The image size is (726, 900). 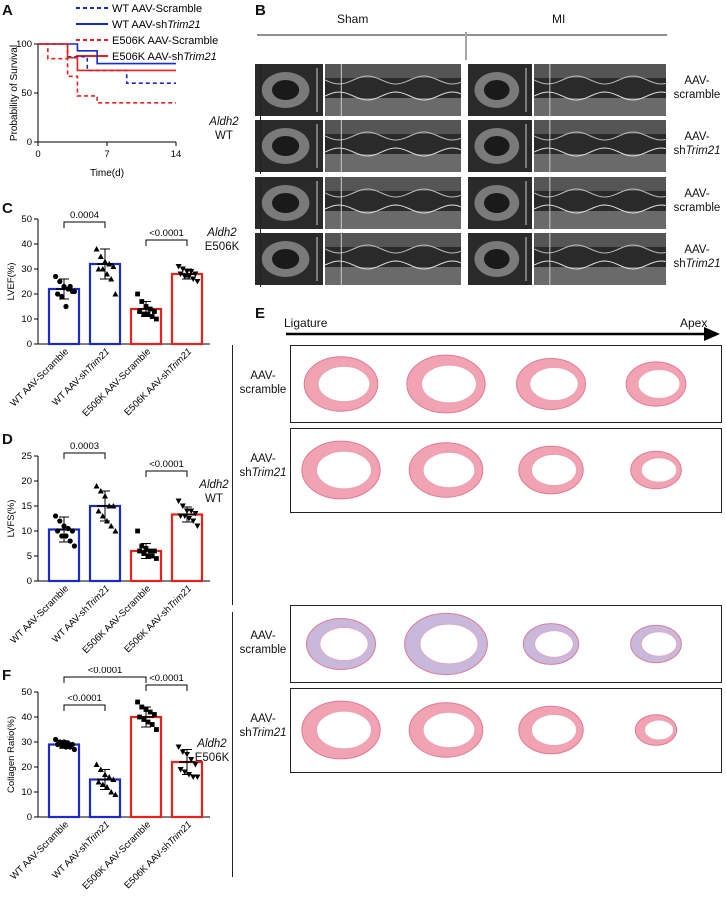 What do you see at coordinates (26, 742) in the screenshot?
I see `y-tick-label: 30` at bounding box center [26, 742].